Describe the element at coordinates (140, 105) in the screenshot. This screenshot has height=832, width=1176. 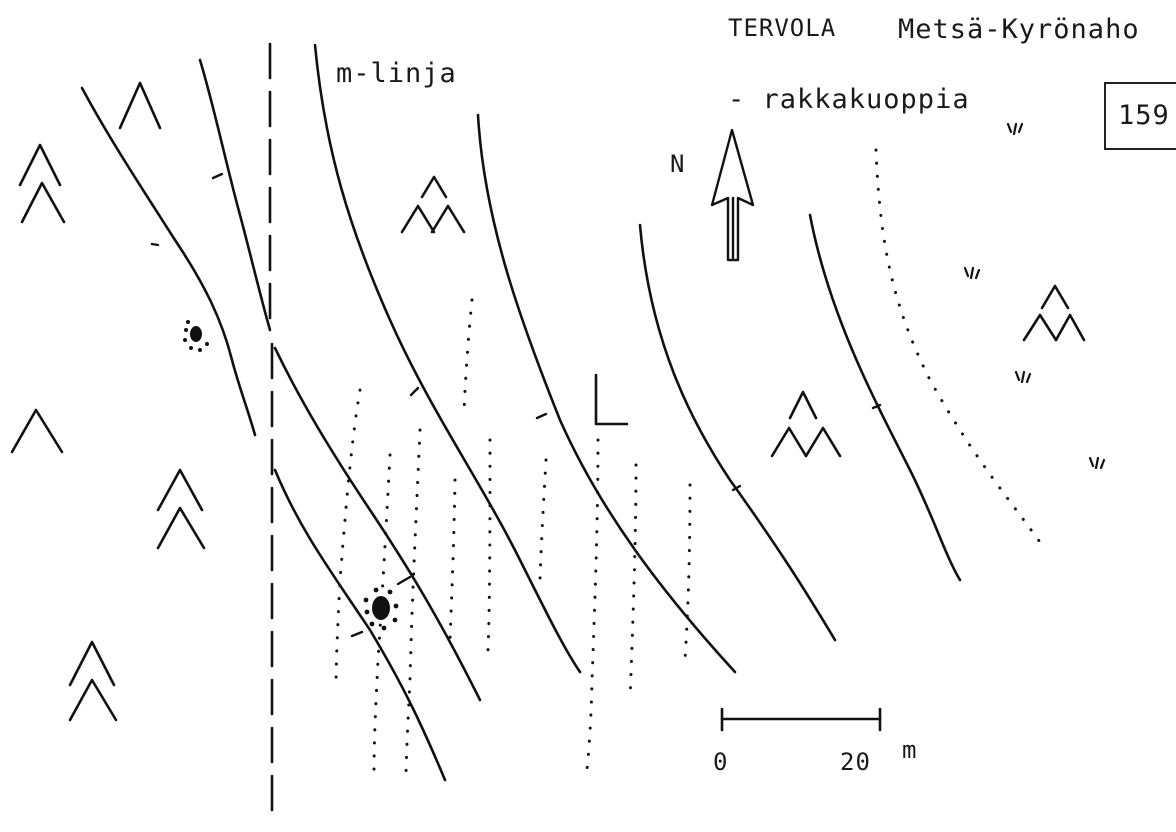
I see `forest-symbol-left-top` at that location.